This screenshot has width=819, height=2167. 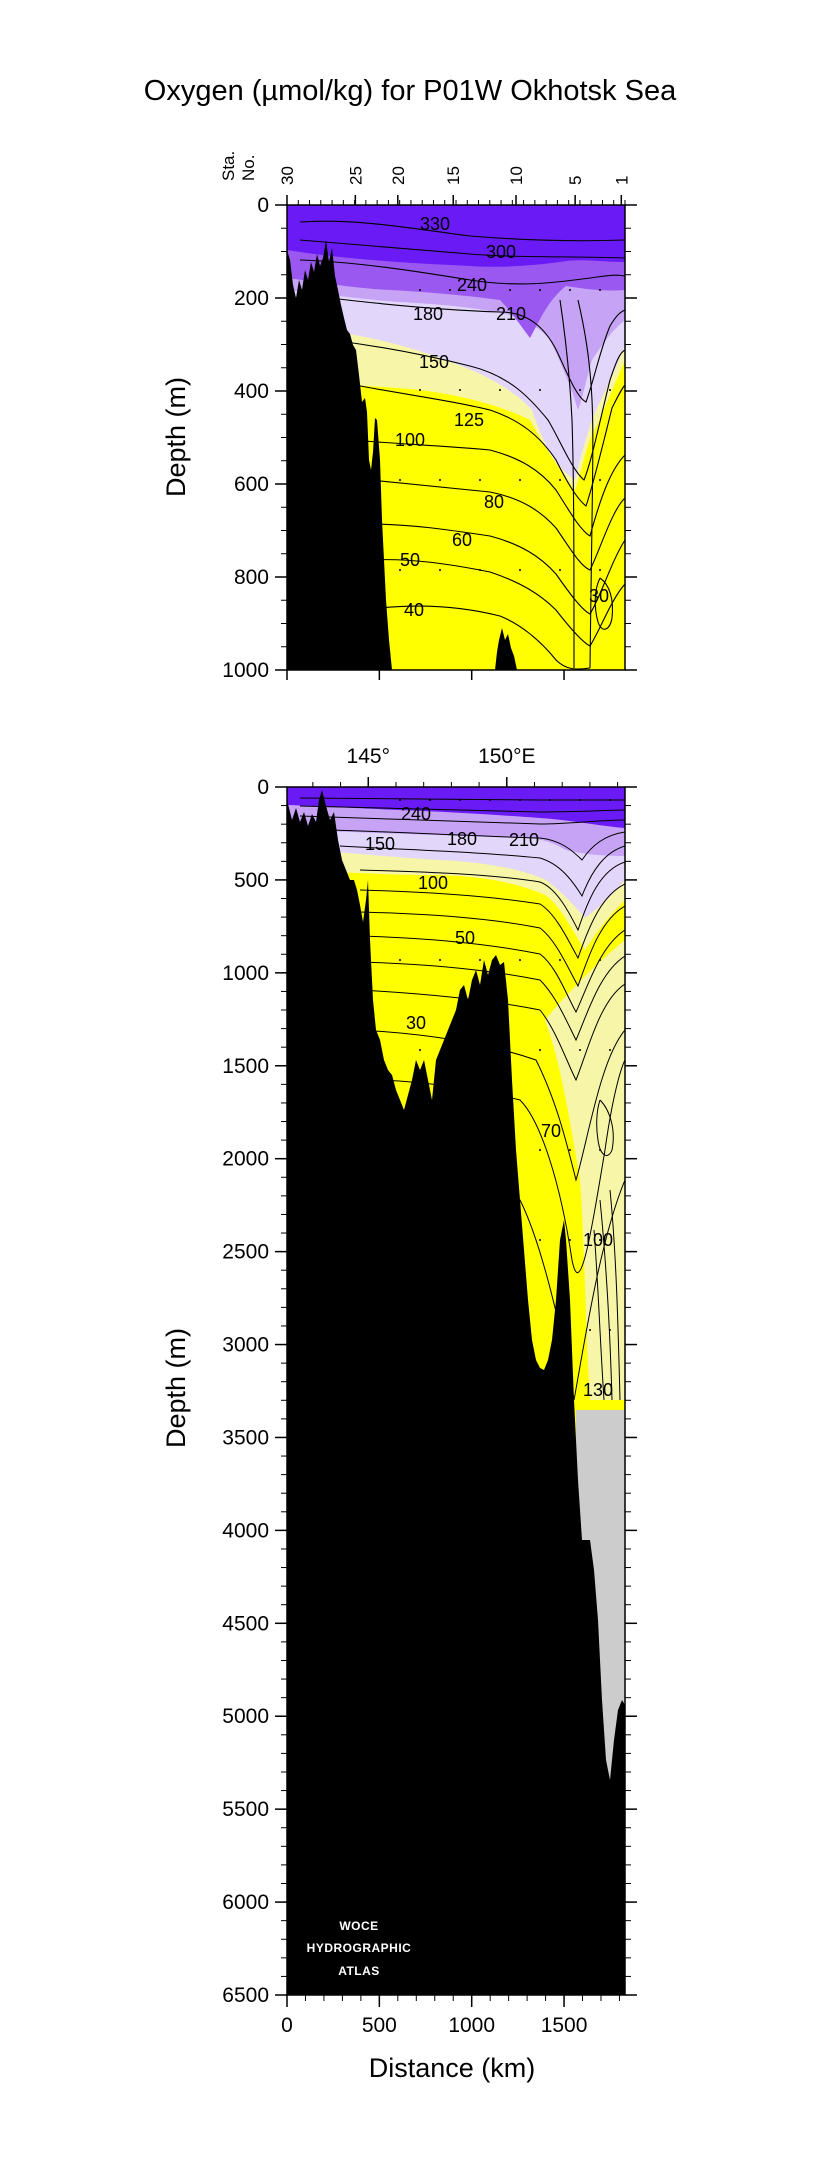 What do you see at coordinates (414, 610) in the screenshot?
I see `contour-label: 40` at bounding box center [414, 610].